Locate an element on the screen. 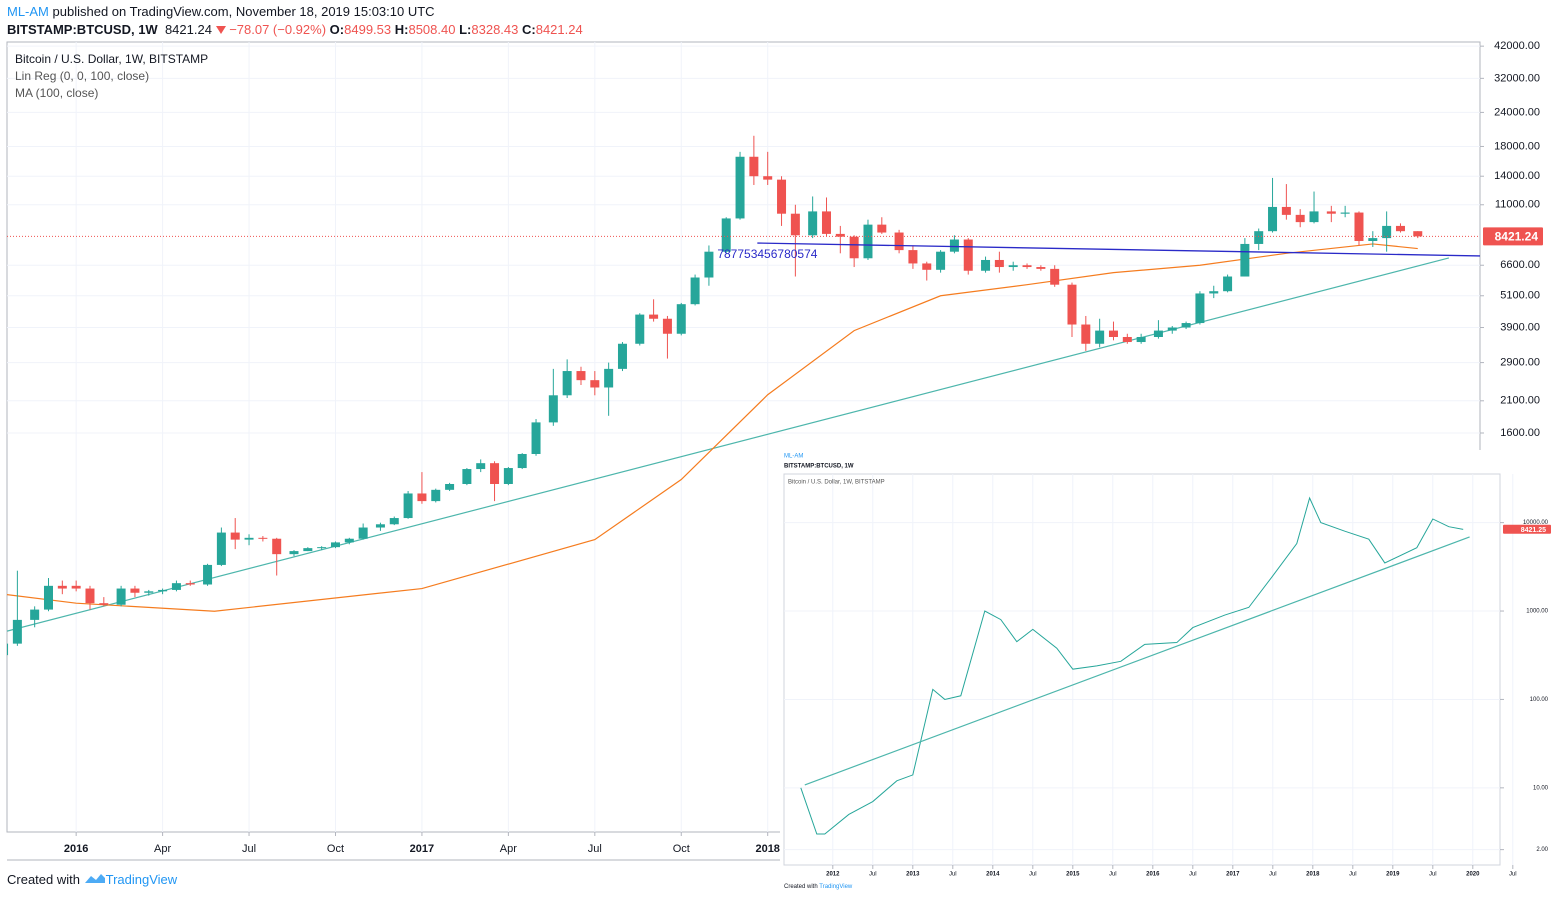 Image resolution: width=1560 pixels, height=898 pixels. y-tick-label: 42000.00 is located at coordinates (1517, 46).